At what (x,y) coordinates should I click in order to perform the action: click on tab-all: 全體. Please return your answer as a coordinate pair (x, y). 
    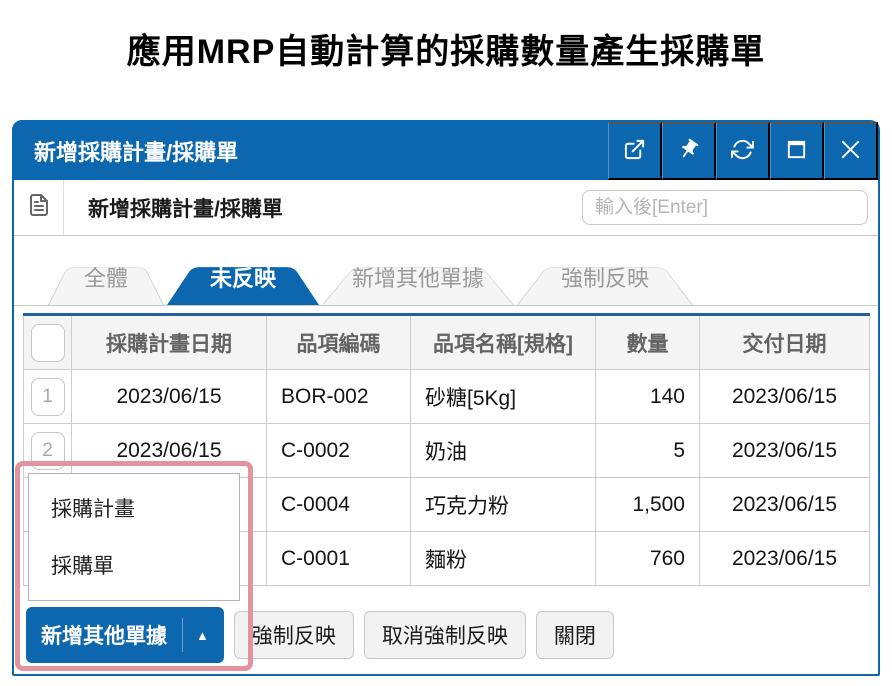
    Looking at the image, I should click on (106, 276).